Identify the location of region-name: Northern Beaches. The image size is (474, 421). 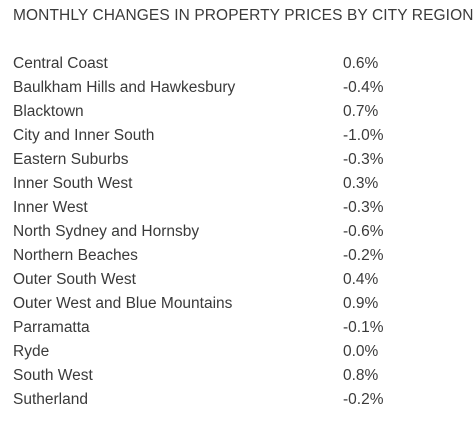
(75, 255).